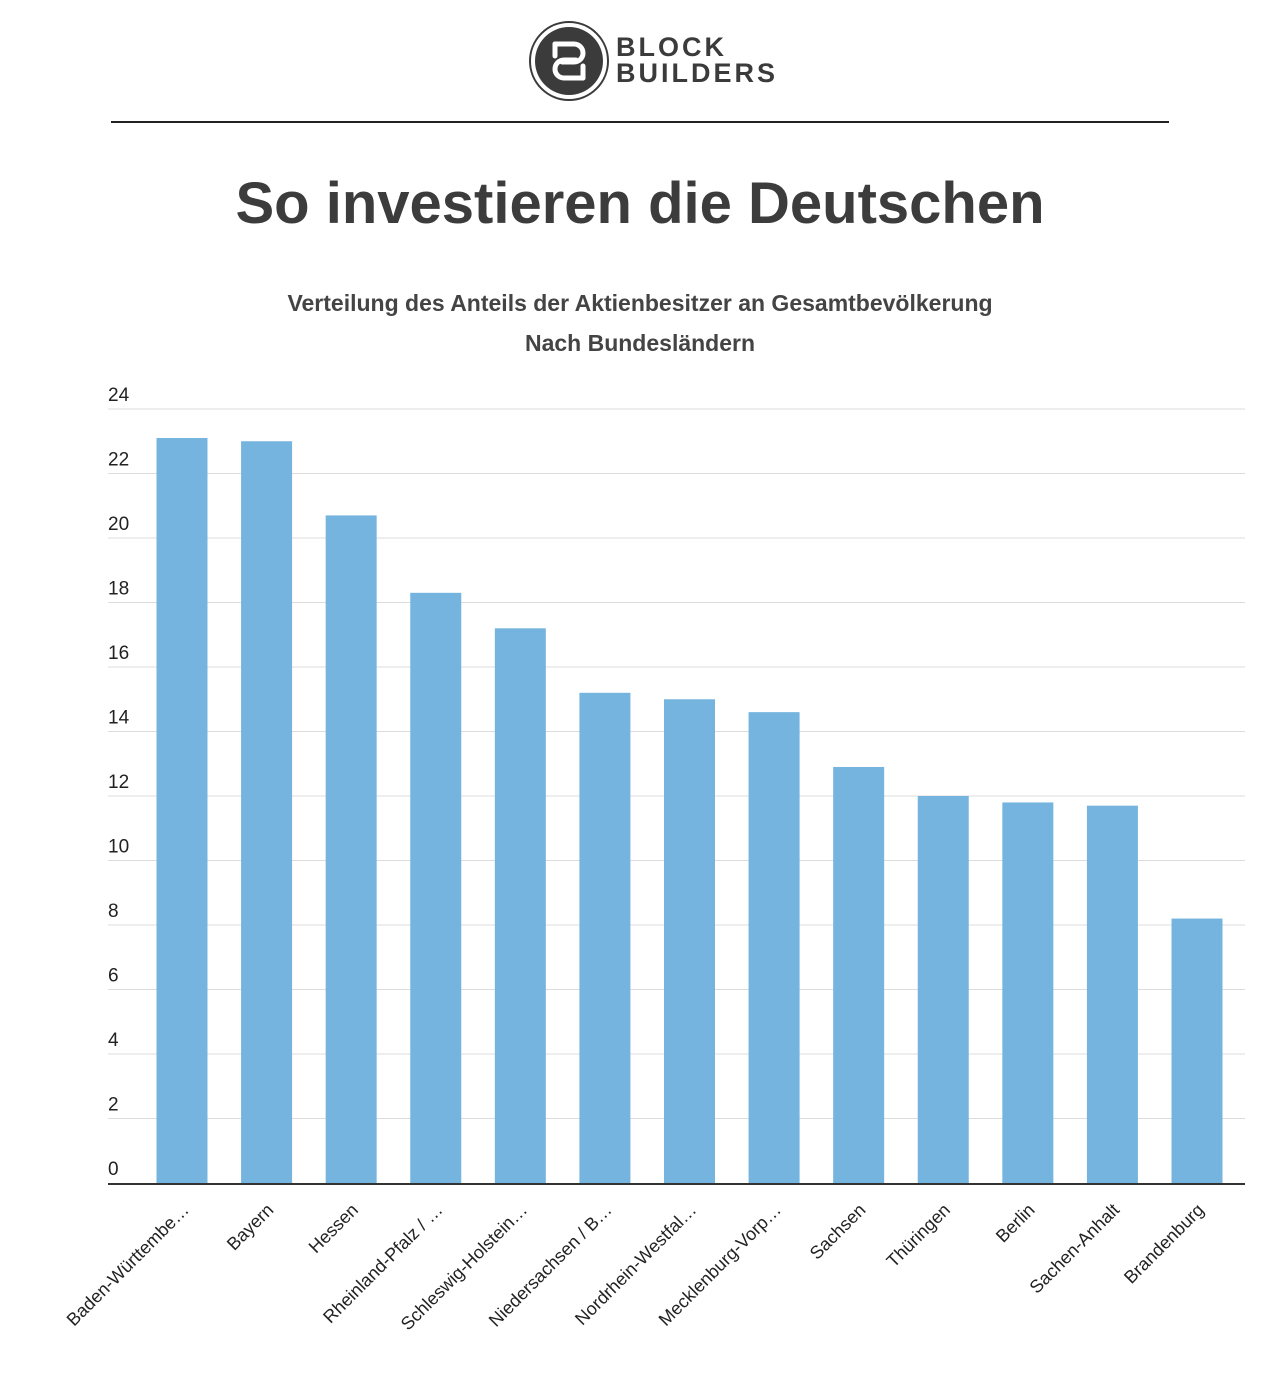 This screenshot has width=1280, height=1397. Describe the element at coordinates (640, 122) in the screenshot. I see `header-divider` at that location.